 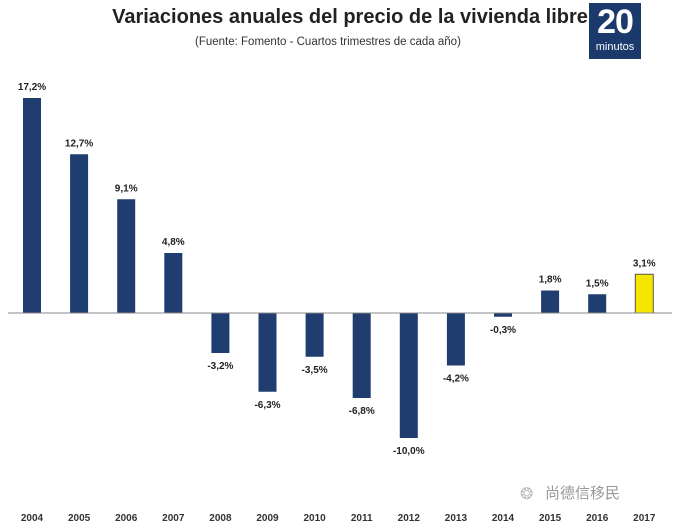 I want to click on x-tick-2013: 2013, so click(x=456, y=518).